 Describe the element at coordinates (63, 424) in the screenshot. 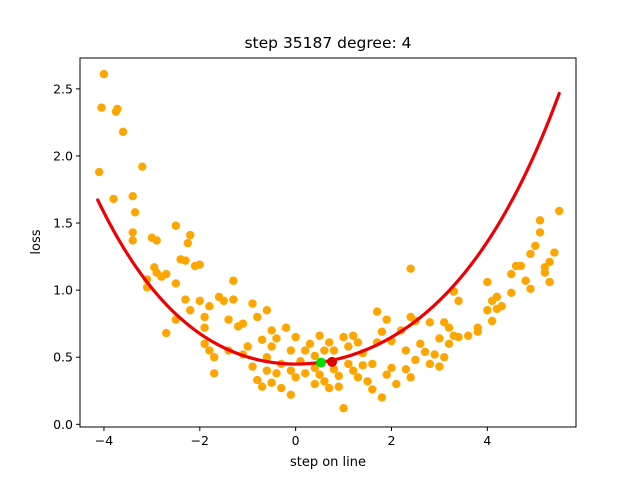

I see `y-tick-label: 0.0` at that location.